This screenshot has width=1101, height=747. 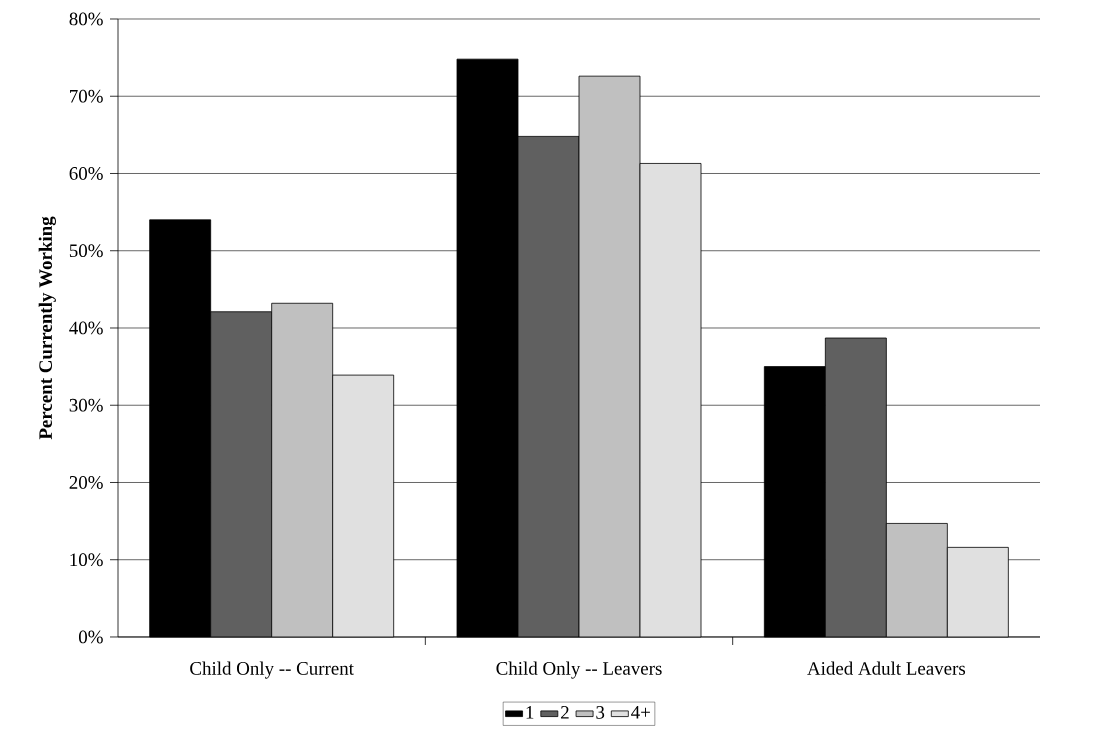 I want to click on y-tick-label: 0%, so click(x=90, y=637).